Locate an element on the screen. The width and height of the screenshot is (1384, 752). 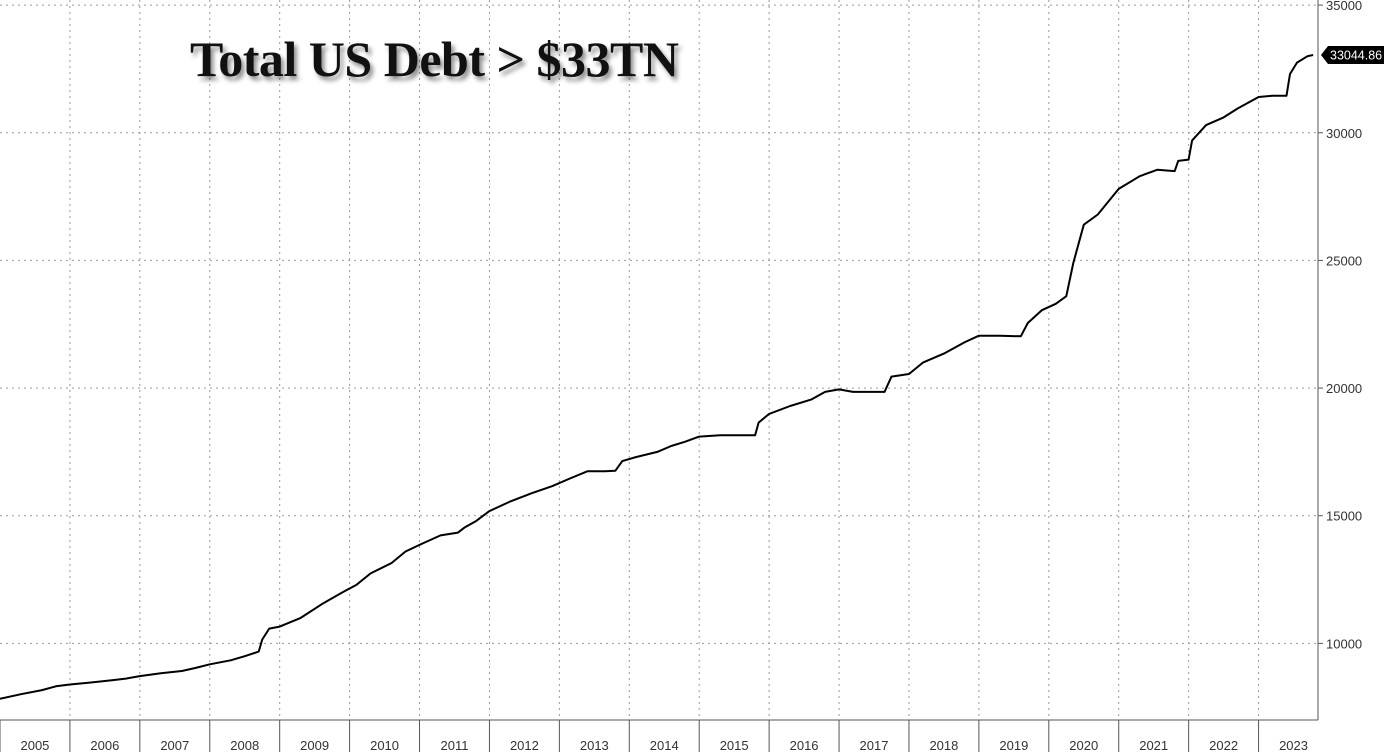
last-value-label-text: 33044.86 is located at coordinates (1356, 56).